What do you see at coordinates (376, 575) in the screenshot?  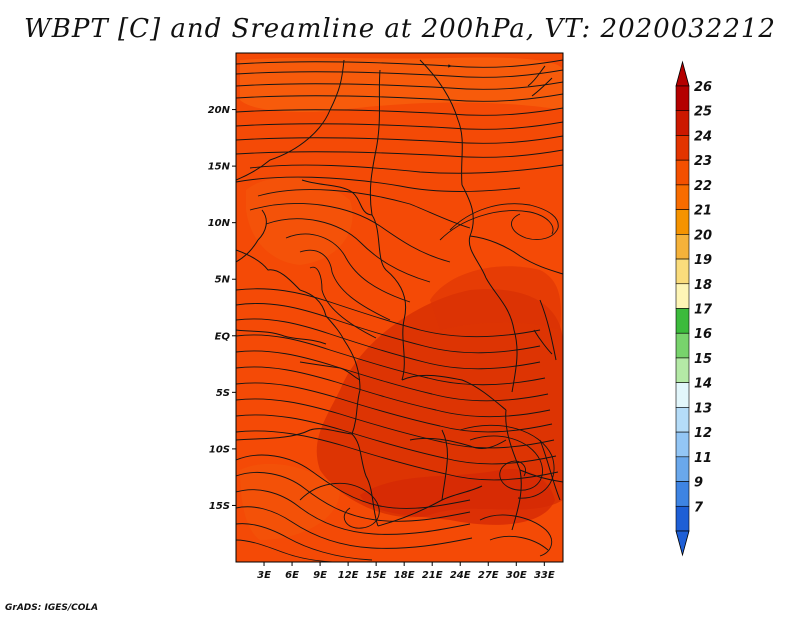 I see `lon-tick-label: 15E` at bounding box center [376, 575].